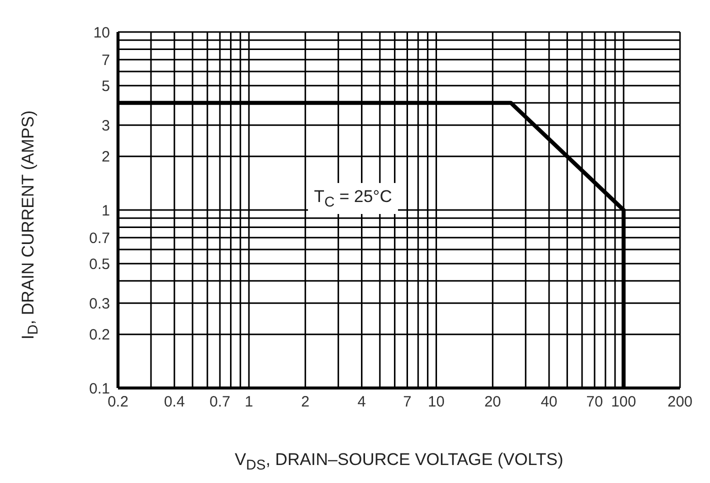  Describe the element at coordinates (493, 402) in the screenshot. I see `x-tick-label: 20` at that location.